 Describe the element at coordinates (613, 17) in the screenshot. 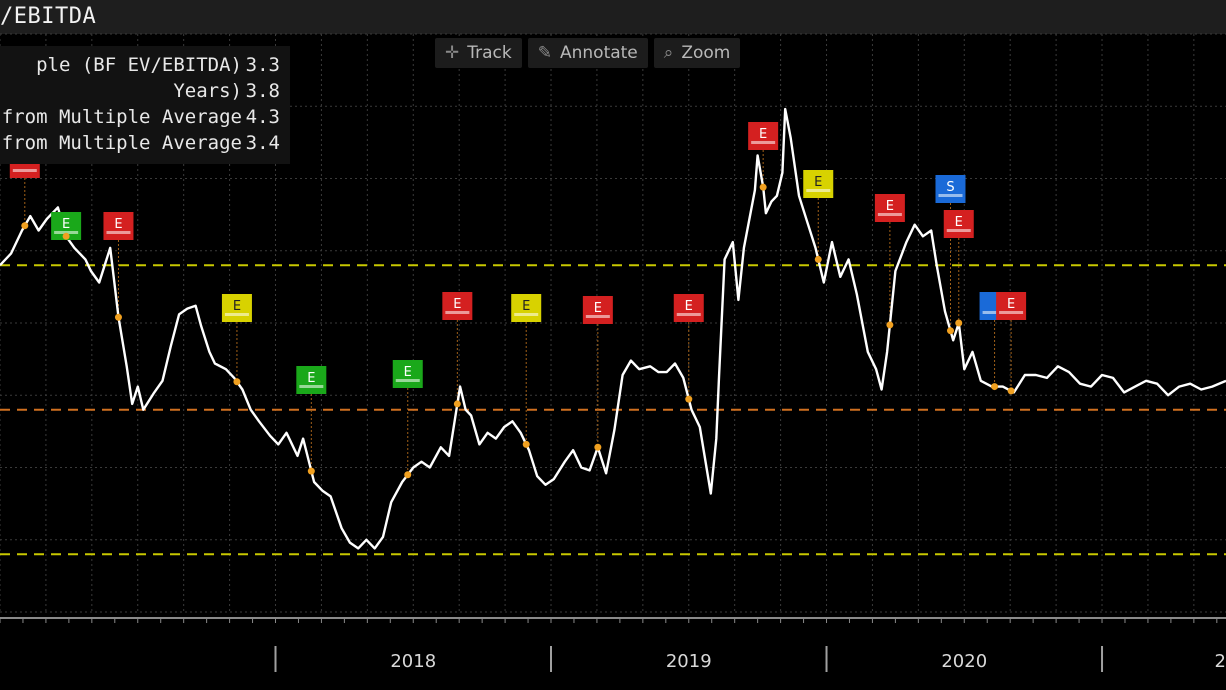

I see `title-bar: /EBITDA` at that location.